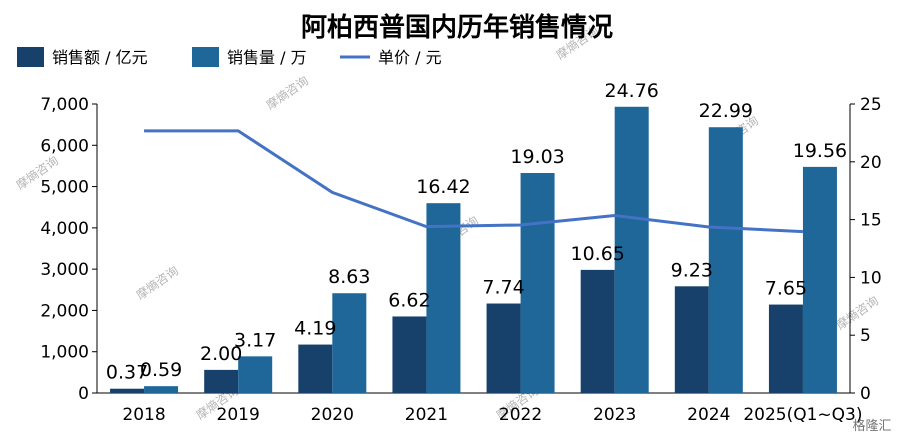 Image resolution: width=915 pixels, height=437 pixels. Describe the element at coordinates (410, 57) in the screenshot. I see `legend-label-price: 单价 / 元` at that location.